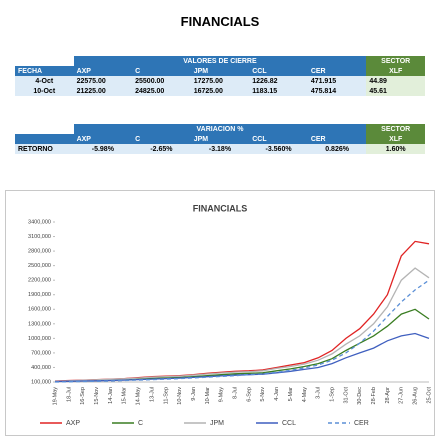  Describe the element at coordinates (220, 21) in the screenshot. I see `page-title: FINANCIALS` at that location.